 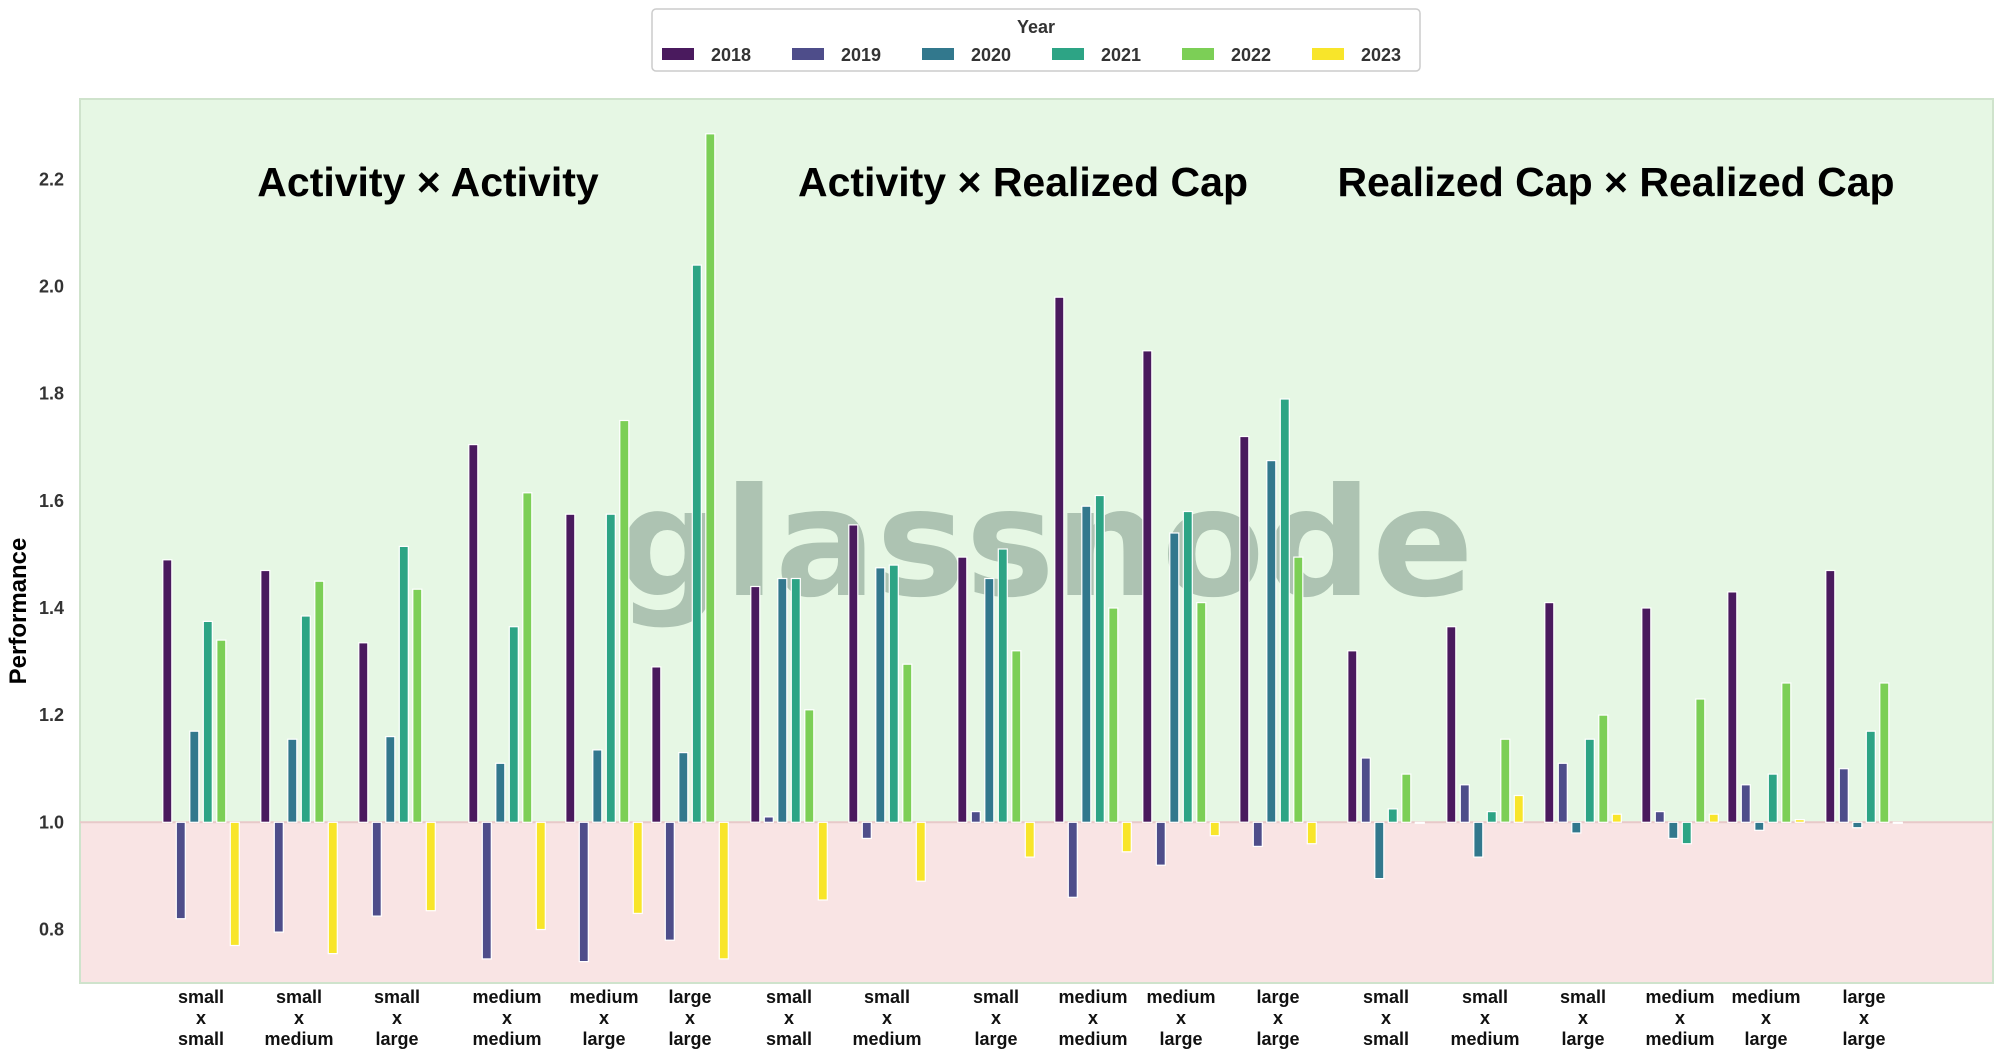 I want to click on y-tick-label: 1.4, so click(x=51, y=608).